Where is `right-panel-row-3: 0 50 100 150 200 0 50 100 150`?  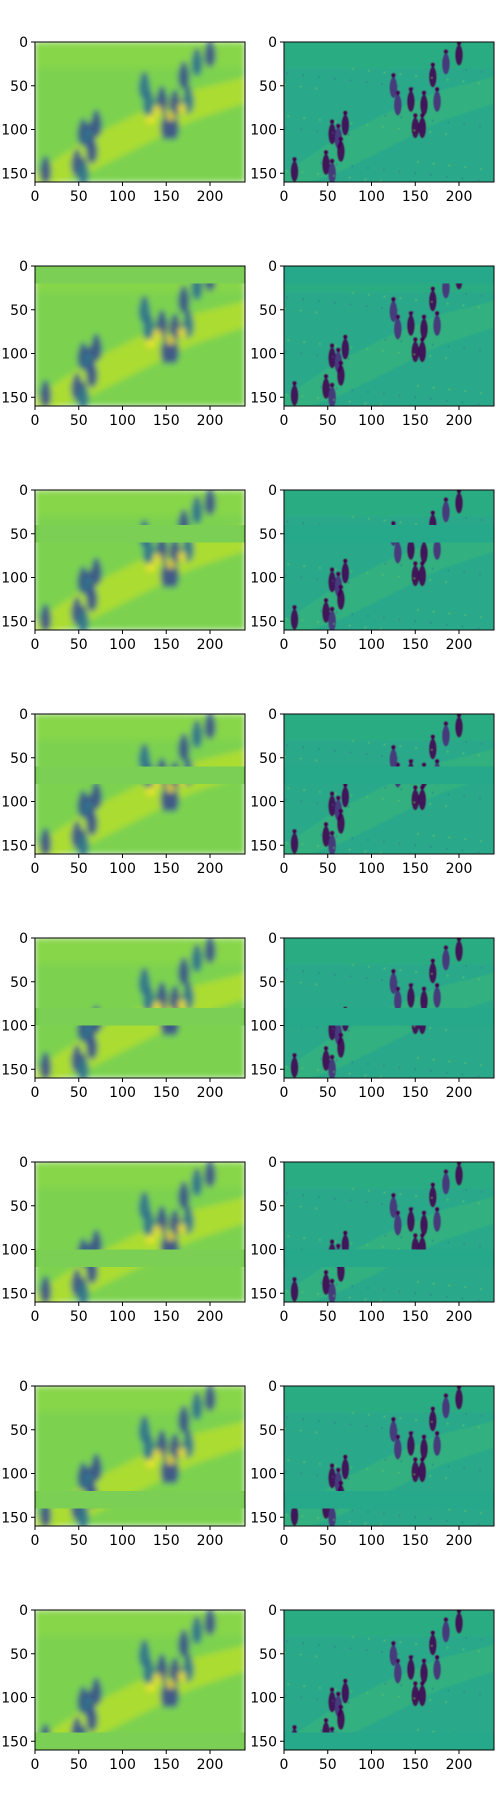 right-panel-row-3: 0 50 100 150 200 0 50 100 150 is located at coordinates (372, 568).